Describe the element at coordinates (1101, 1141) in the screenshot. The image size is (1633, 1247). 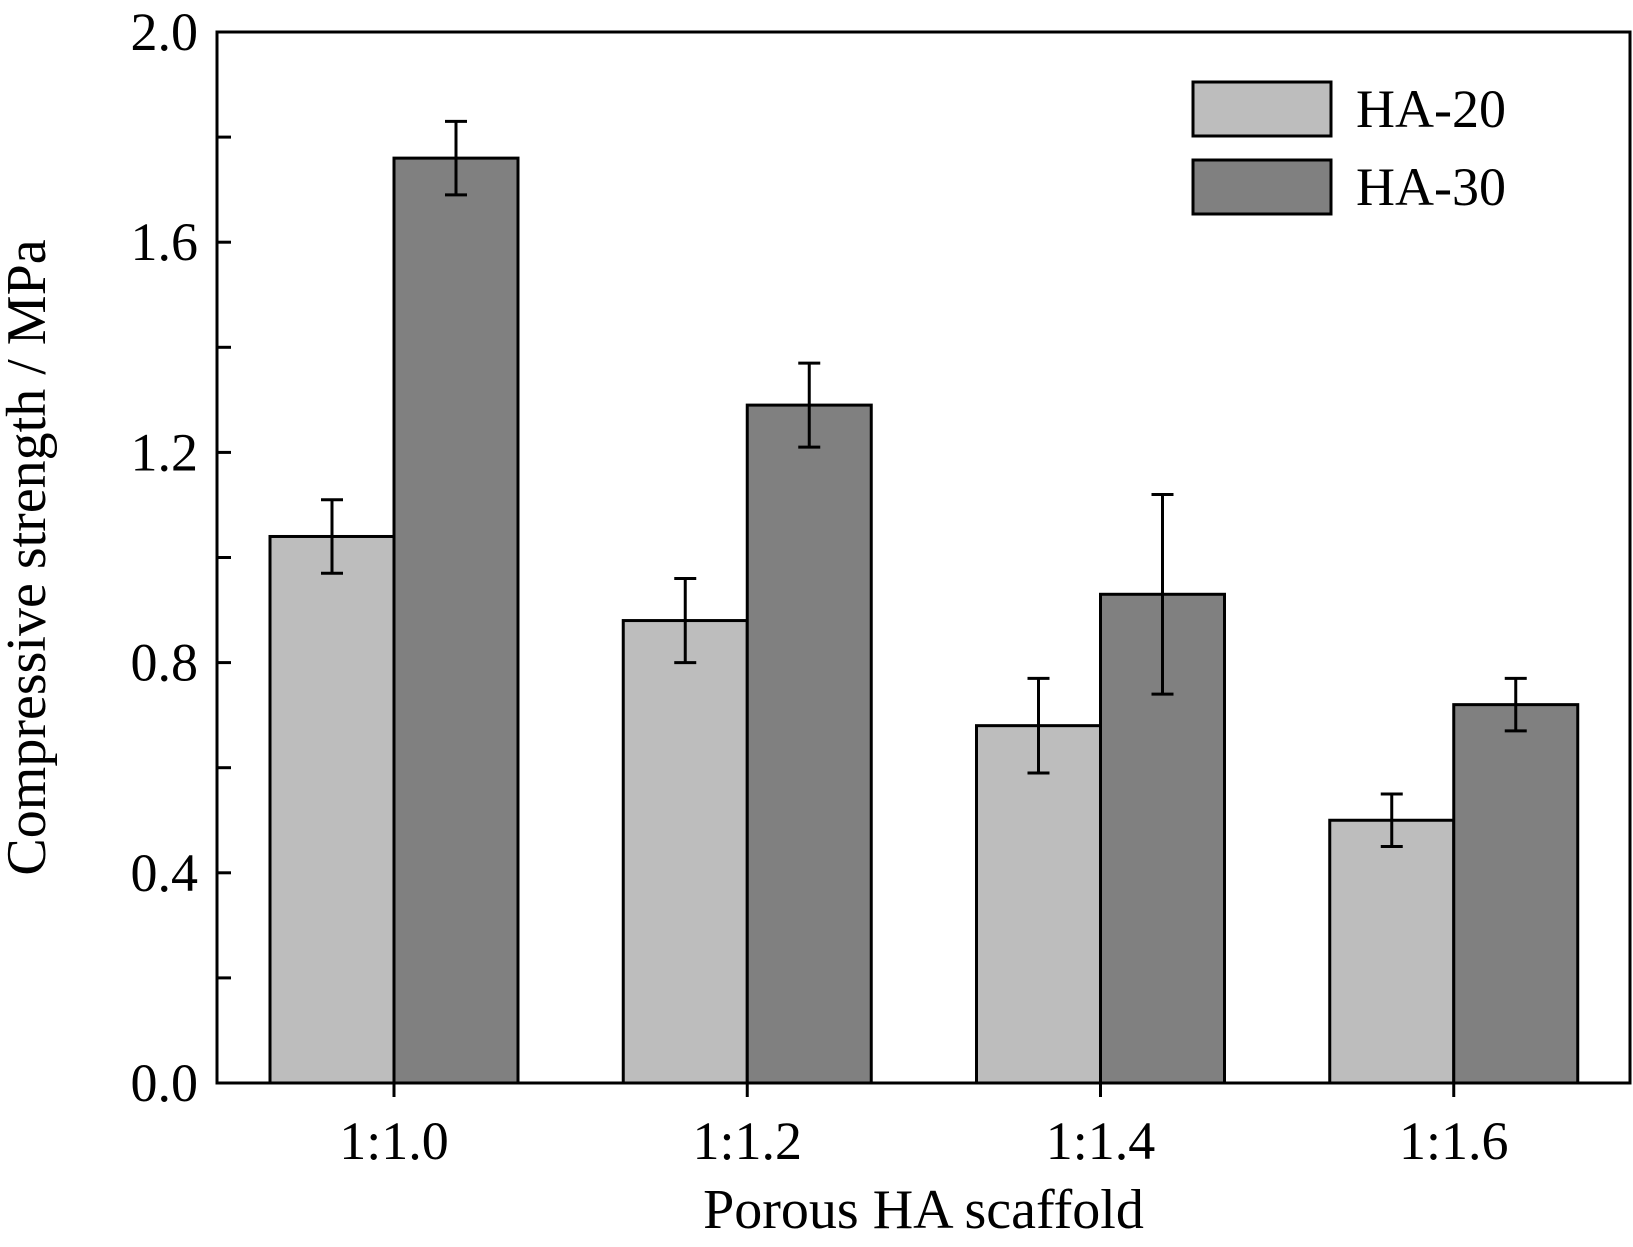
I see `x-tick-label: 1:1.4` at that location.